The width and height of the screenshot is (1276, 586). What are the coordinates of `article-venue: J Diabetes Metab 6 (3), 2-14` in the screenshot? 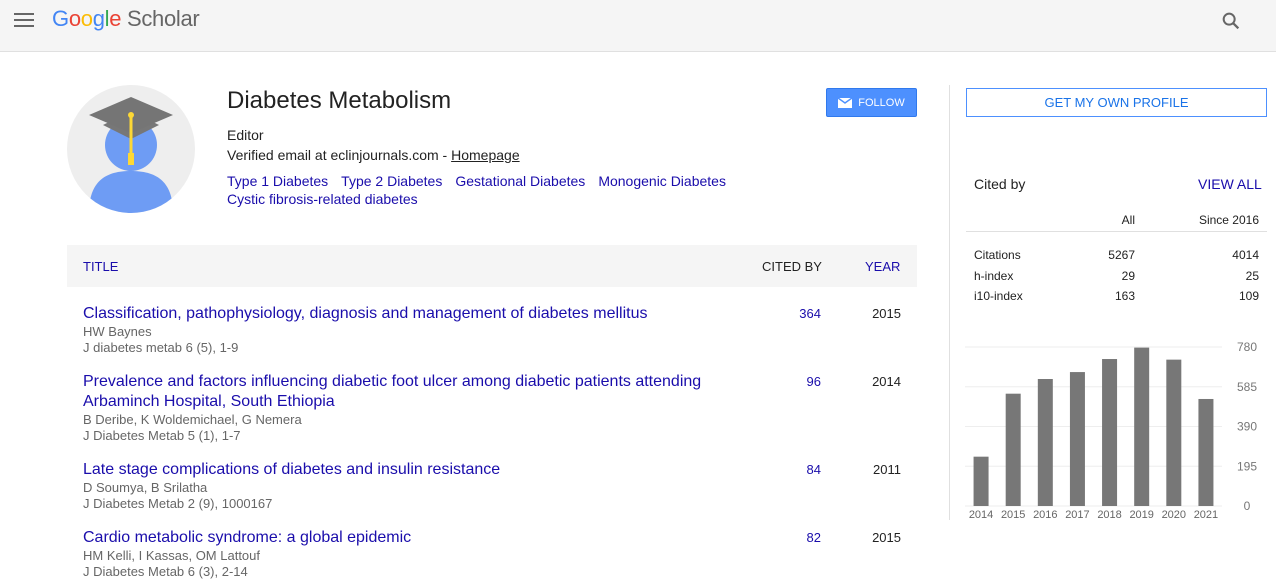 It's located at (165, 571).